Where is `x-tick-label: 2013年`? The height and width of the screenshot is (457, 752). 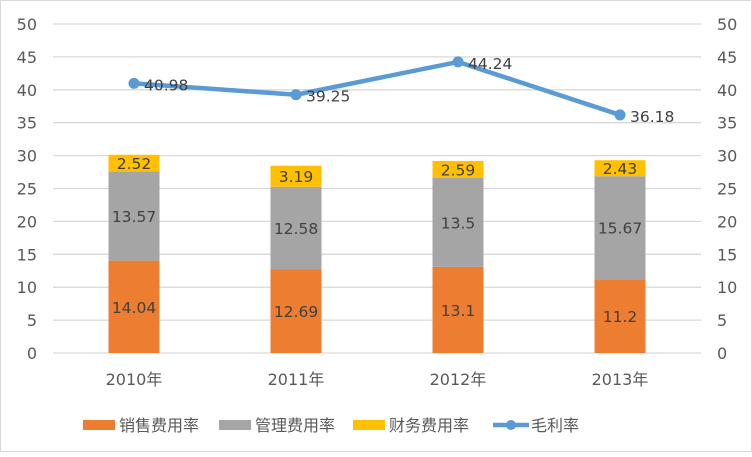 x-tick-label: 2013年 is located at coordinates (620, 379).